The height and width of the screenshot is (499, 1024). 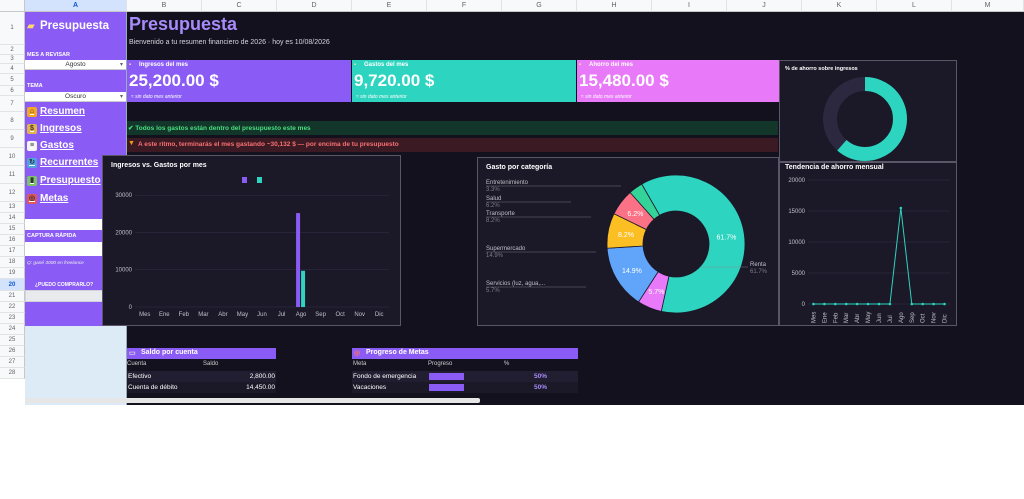 What do you see at coordinates (50, 146) in the screenshot?
I see `sidebar-item-gastos: ≡ Gastos` at bounding box center [50, 146].